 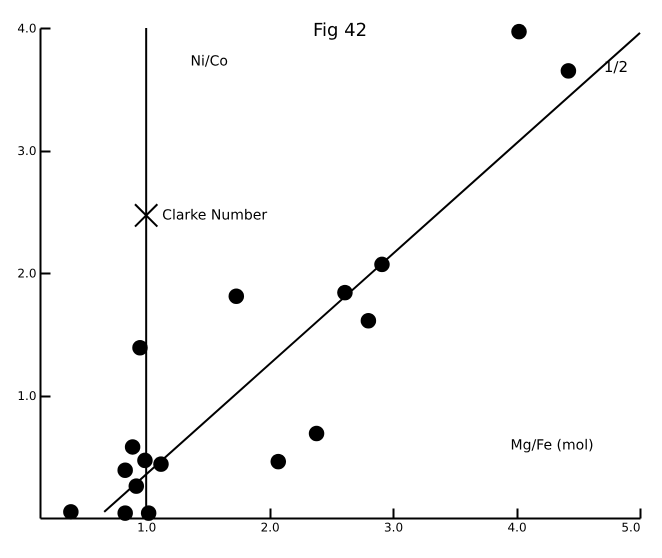 I want to click on x-tick-label: 1.0, so click(x=146, y=527).